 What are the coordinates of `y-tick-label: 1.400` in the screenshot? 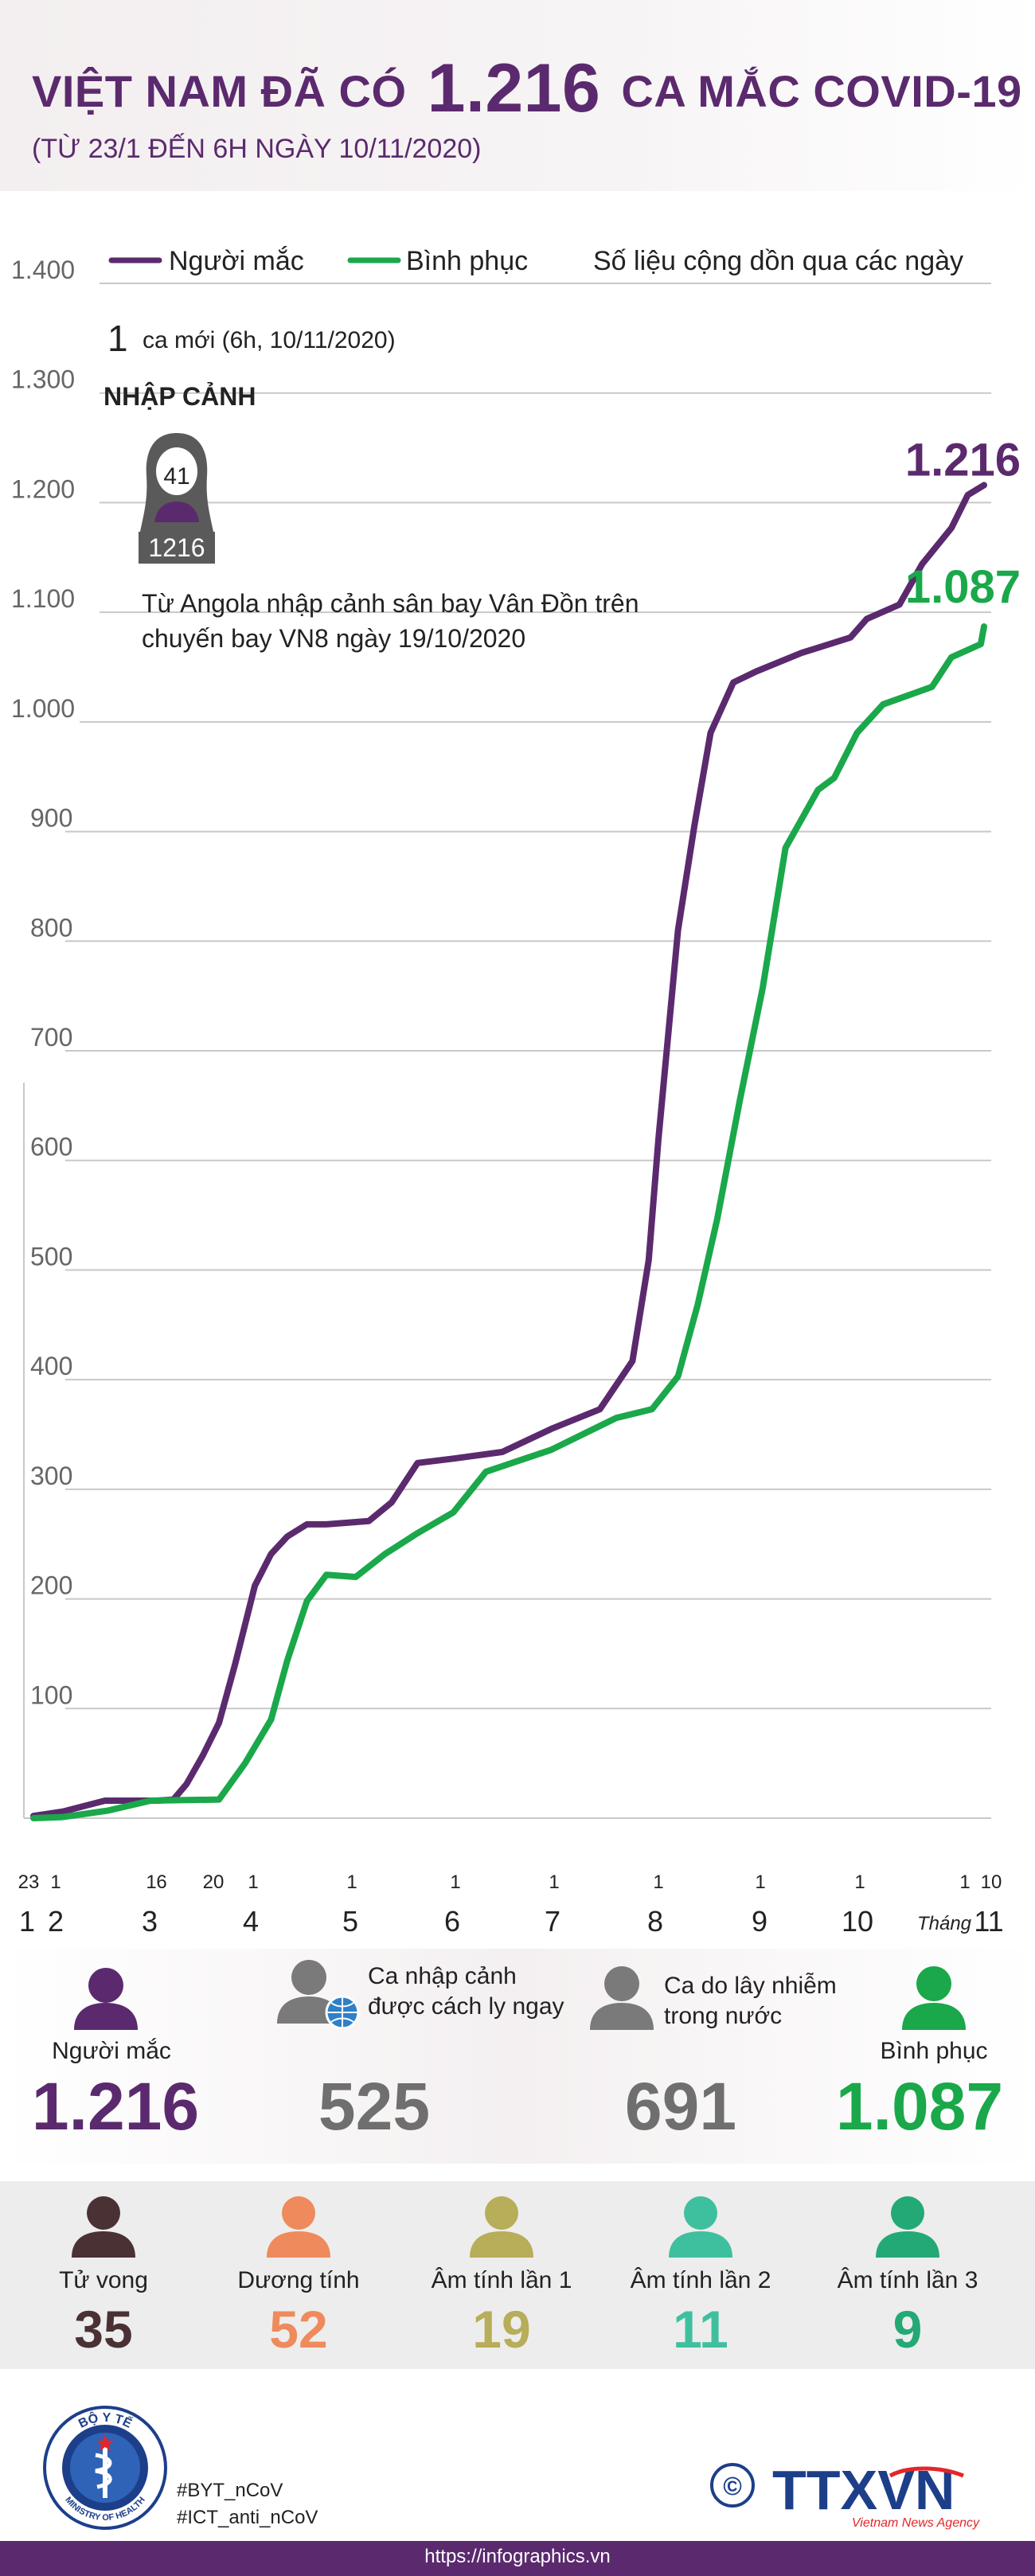 It's located at (43, 270).